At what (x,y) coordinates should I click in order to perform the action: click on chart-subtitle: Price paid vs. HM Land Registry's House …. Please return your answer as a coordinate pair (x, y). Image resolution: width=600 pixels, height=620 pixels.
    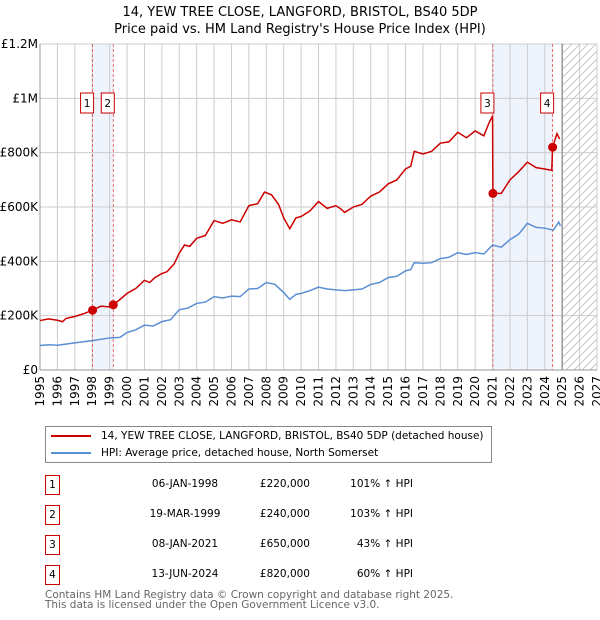
    Looking at the image, I should click on (300, 29).